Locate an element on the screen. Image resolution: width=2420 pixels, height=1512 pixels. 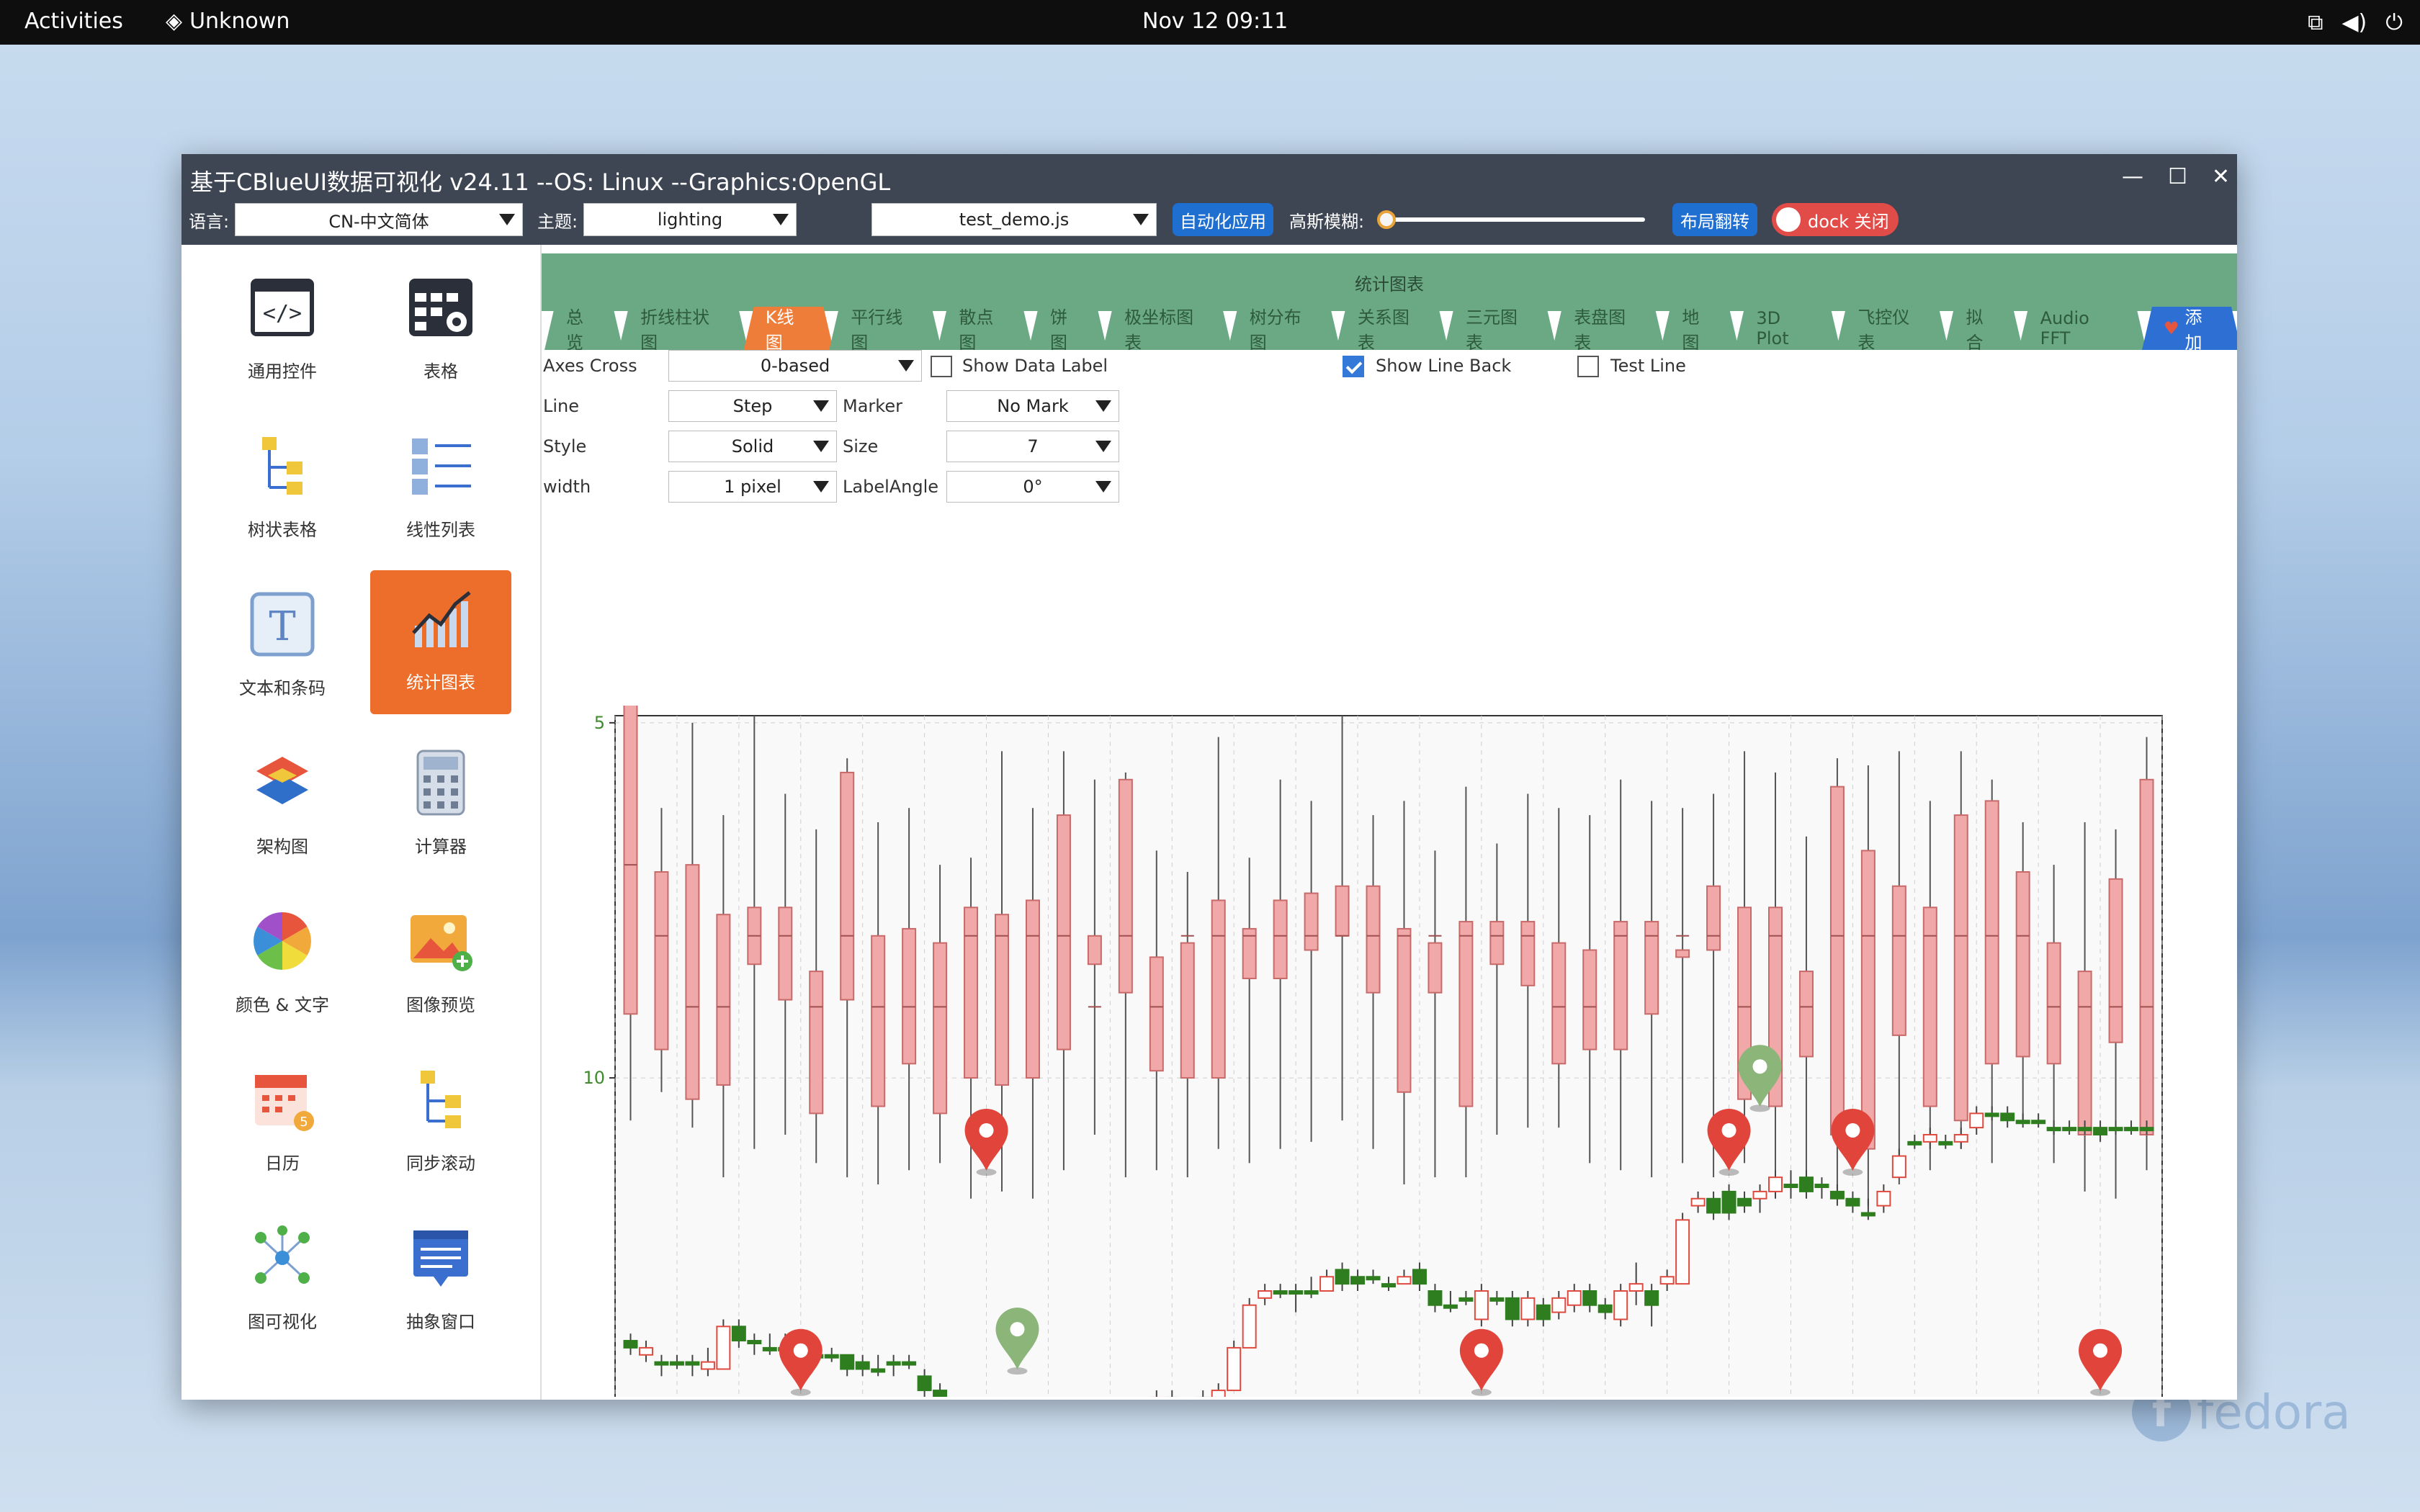
sidebar-item-label: 通用控件 is located at coordinates (282, 371).